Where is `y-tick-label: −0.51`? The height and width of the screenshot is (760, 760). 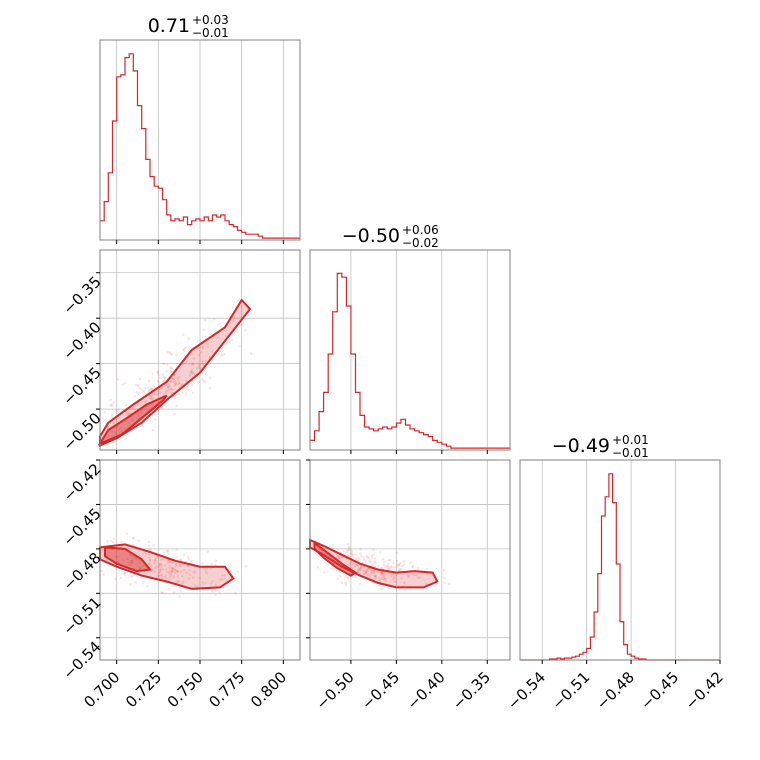 y-tick-label: −0.51 is located at coordinates (81, 615).